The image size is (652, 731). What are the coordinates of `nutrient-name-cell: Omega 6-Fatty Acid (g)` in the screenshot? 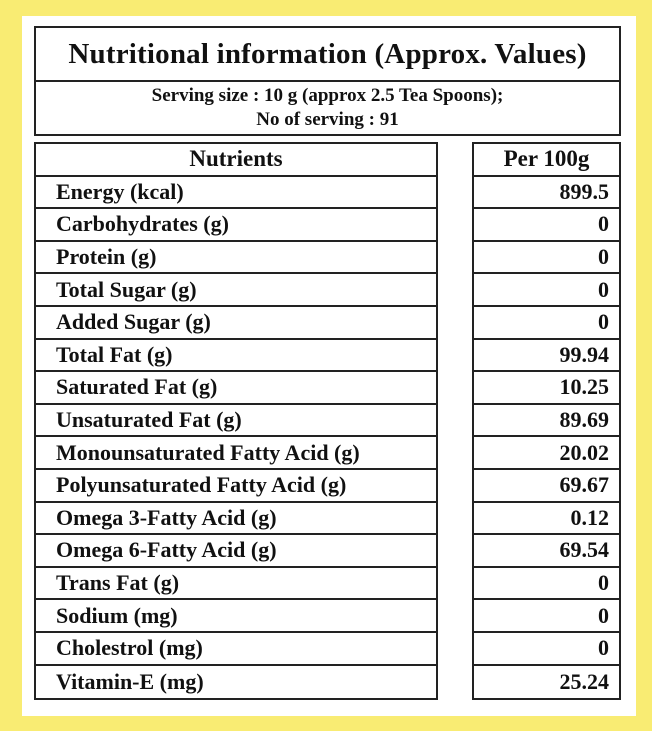 It's located at (236, 551).